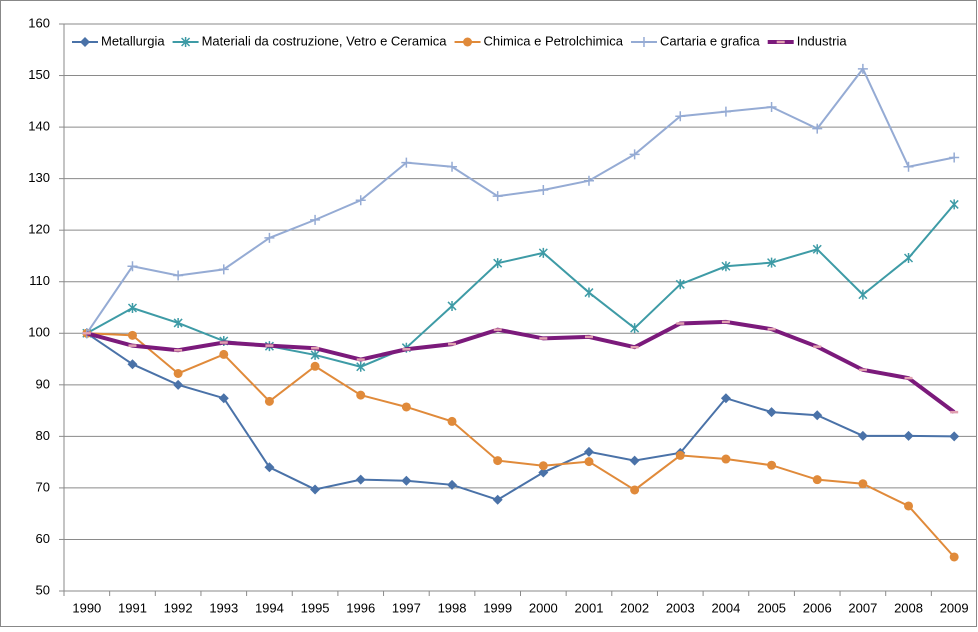 Image resolution: width=978 pixels, height=632 pixels. Describe the element at coordinates (39, 126) in the screenshot. I see `y-tick-label: 140` at that location.